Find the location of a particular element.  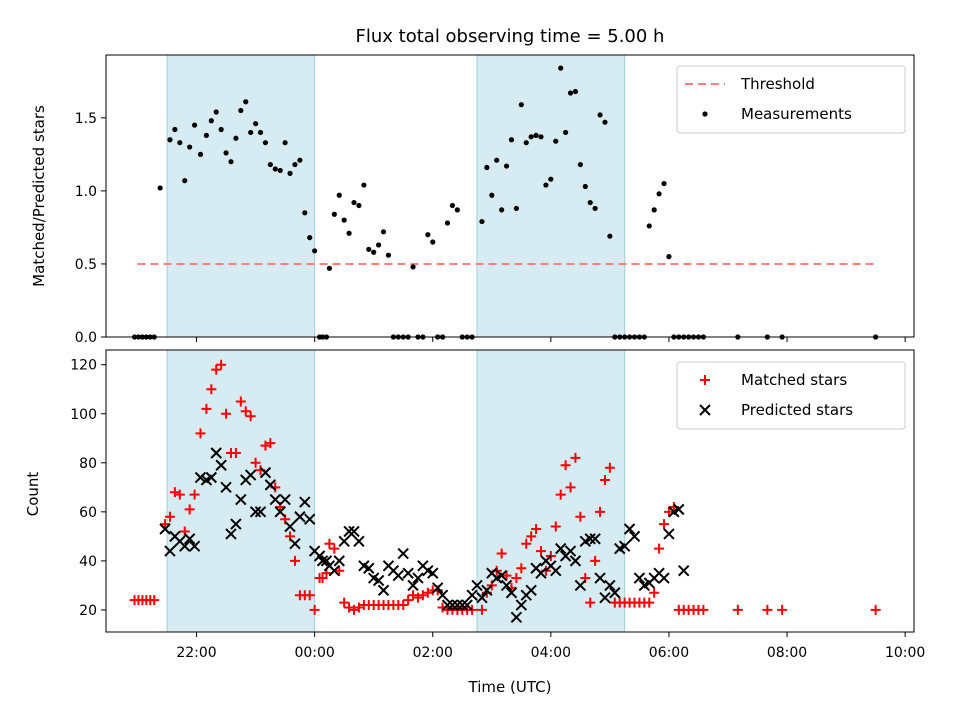

x-tick-label: 00:00 is located at coordinates (314, 653).